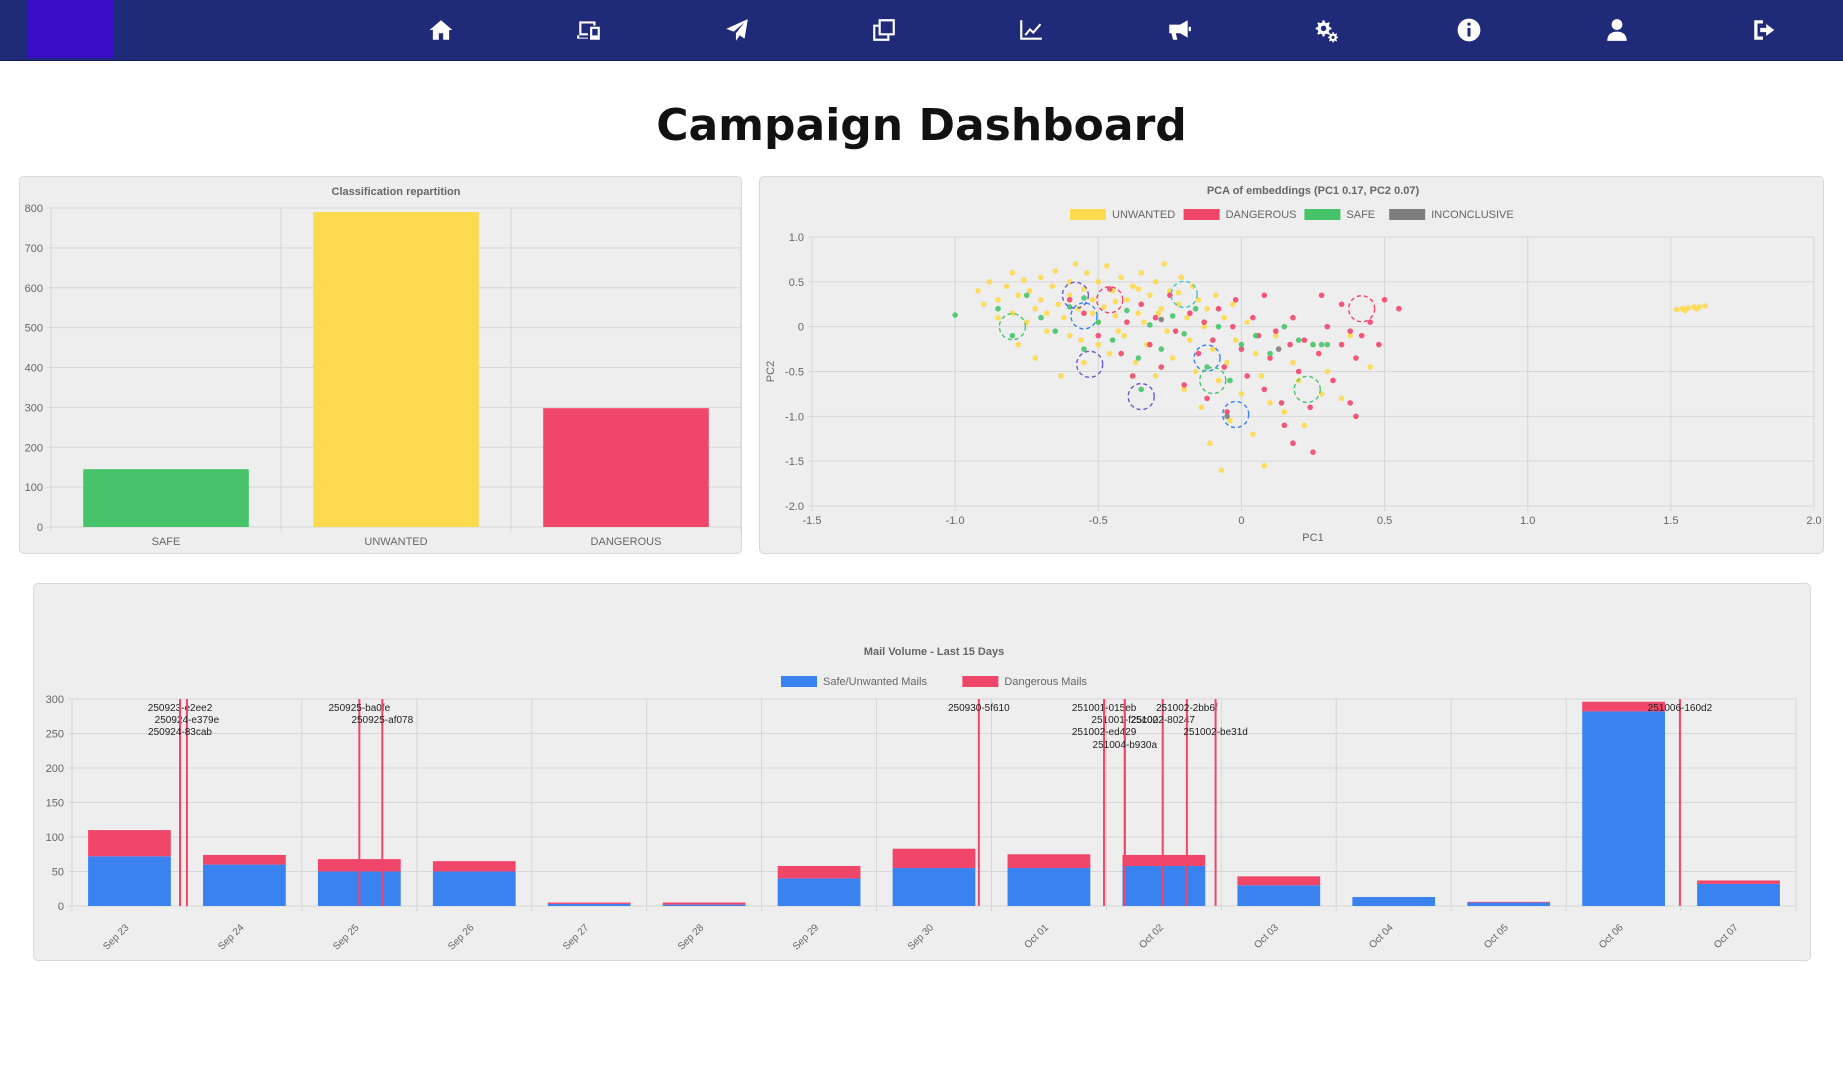 This screenshot has width=1843, height=1066. What do you see at coordinates (737, 30) in the screenshot?
I see `send-icon` at bounding box center [737, 30].